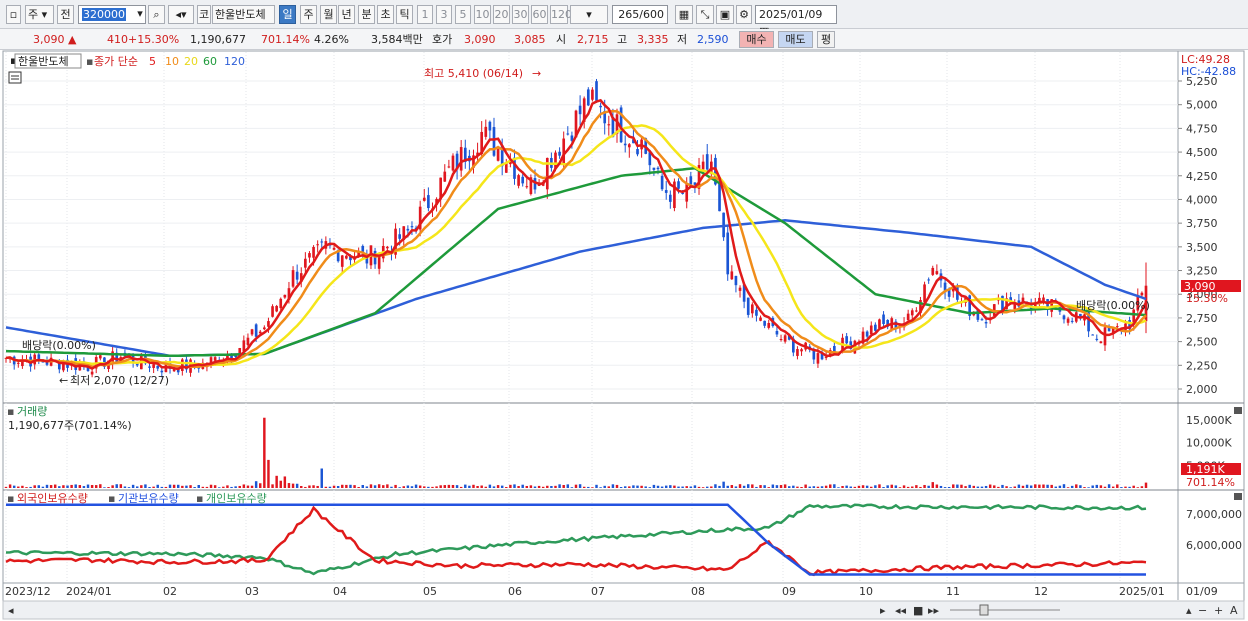  I want to click on period-5: 초, so click(385, 14).